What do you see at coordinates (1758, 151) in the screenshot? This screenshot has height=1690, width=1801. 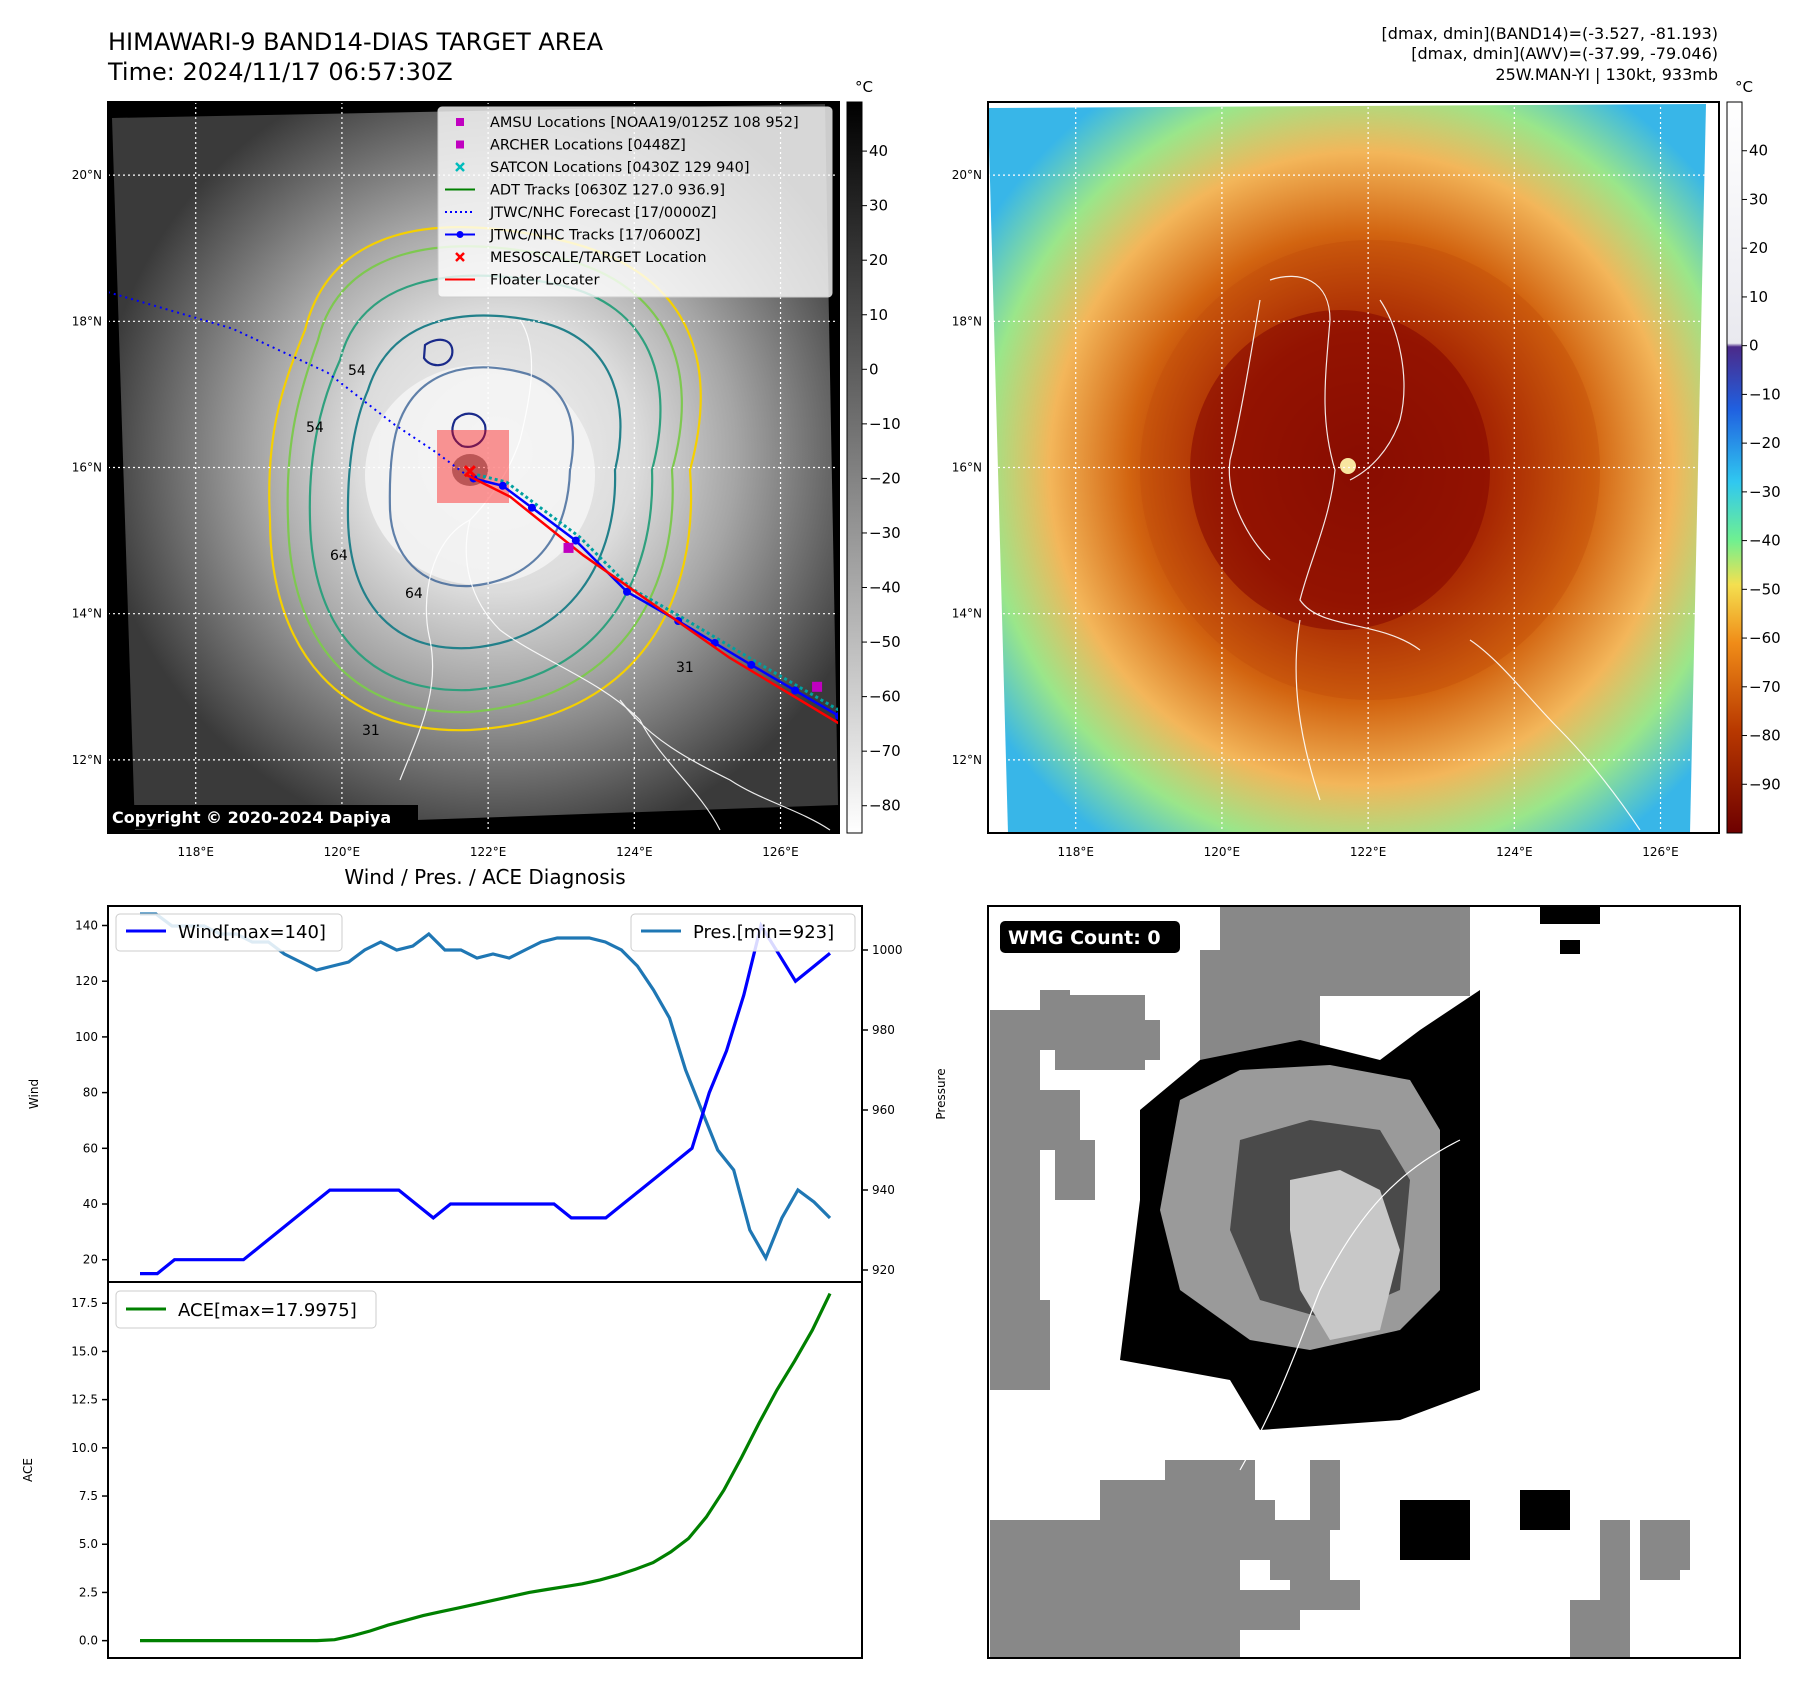 I see `colorbar-tick-label: 40` at bounding box center [1758, 151].